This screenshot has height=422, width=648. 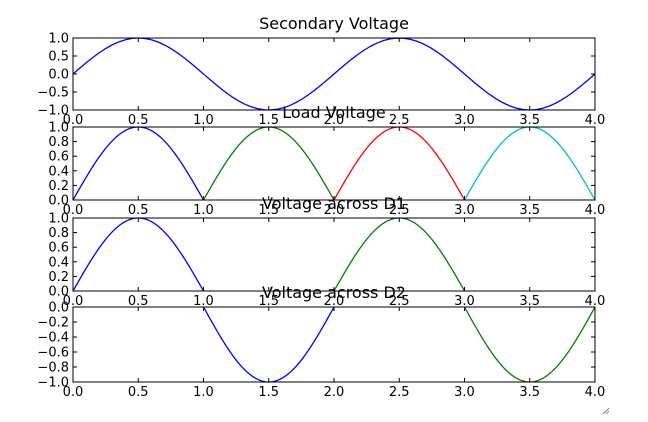 What do you see at coordinates (53, 368) in the screenshot?
I see `y-tick-label: −0.8` at bounding box center [53, 368].